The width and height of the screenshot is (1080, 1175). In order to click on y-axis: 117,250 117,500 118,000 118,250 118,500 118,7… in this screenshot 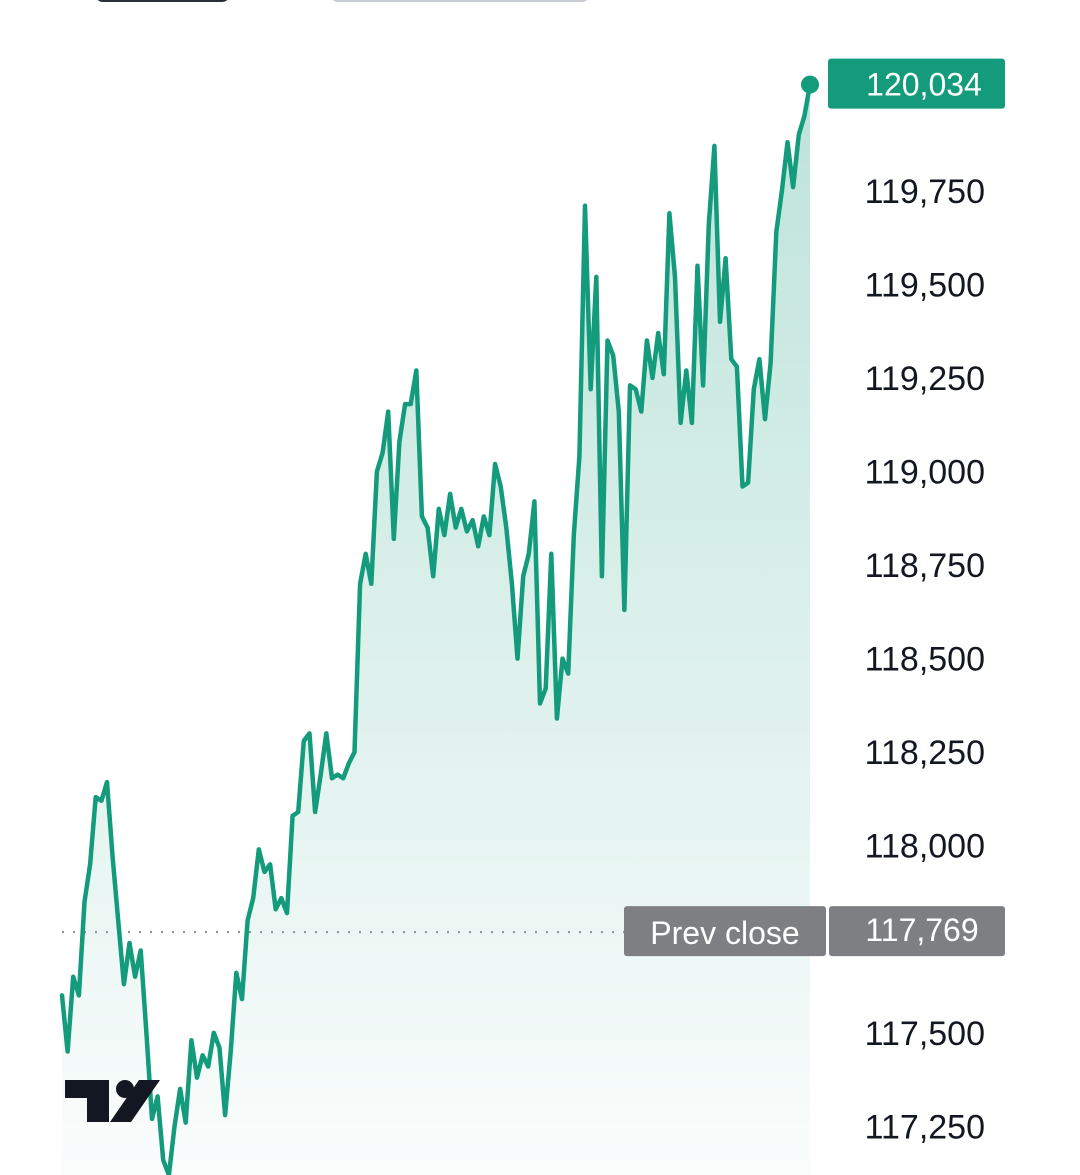, I will do `click(925, 660)`.